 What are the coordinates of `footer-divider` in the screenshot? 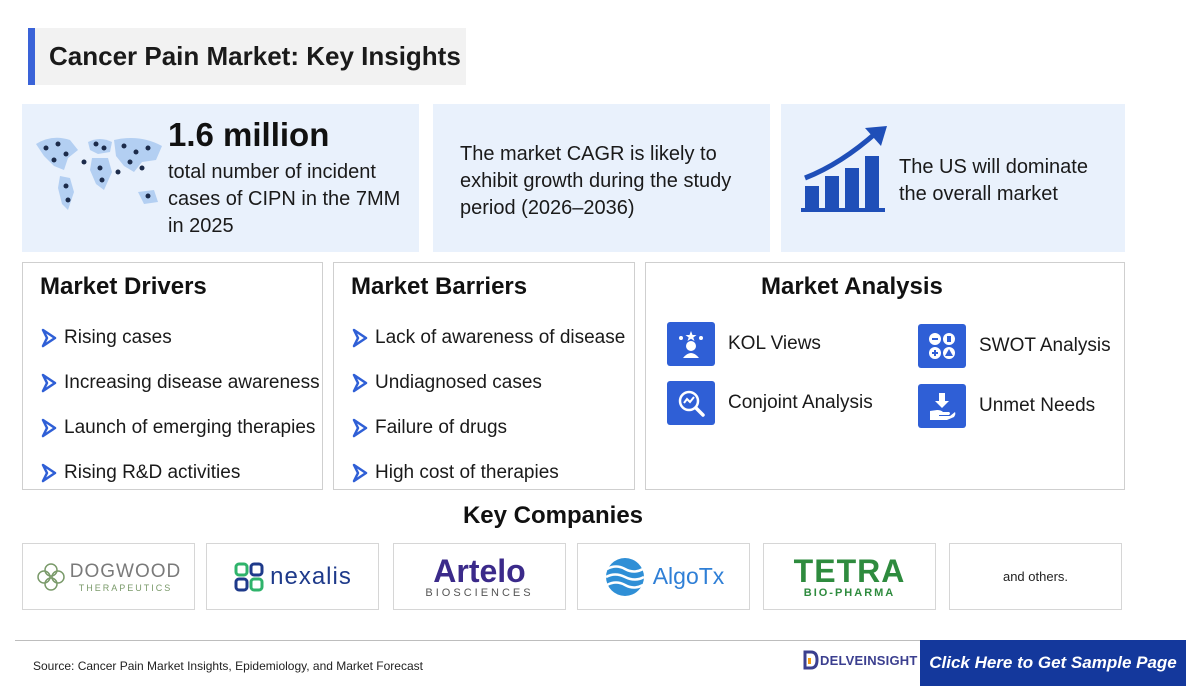 It's located at (600, 640).